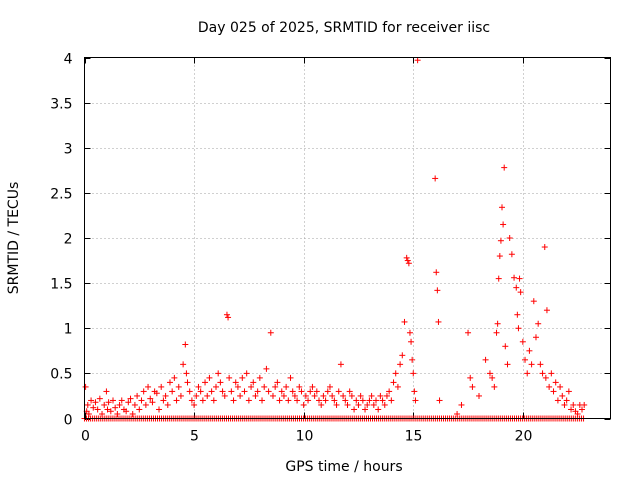 The image size is (640, 480). Describe the element at coordinates (85, 437) in the screenshot. I see `x-tick-label: 0` at that location.